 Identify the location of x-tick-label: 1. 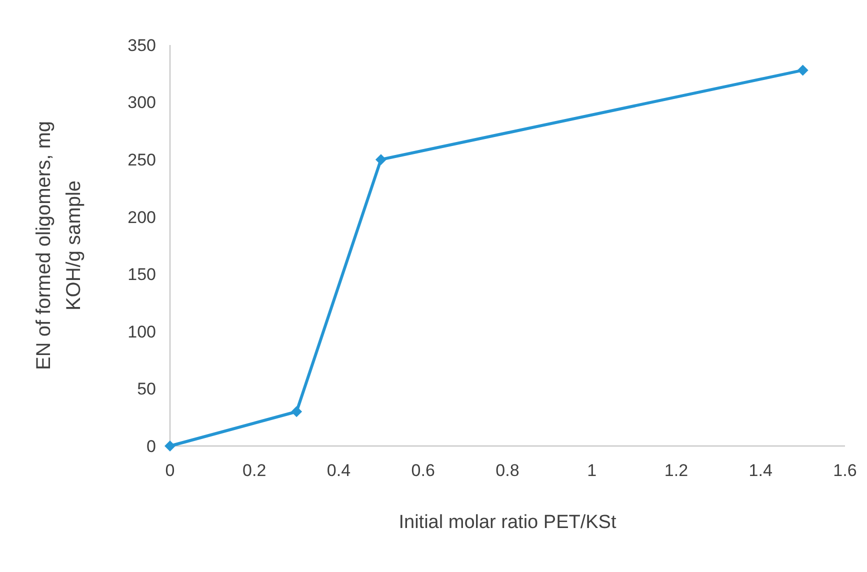
(592, 470).